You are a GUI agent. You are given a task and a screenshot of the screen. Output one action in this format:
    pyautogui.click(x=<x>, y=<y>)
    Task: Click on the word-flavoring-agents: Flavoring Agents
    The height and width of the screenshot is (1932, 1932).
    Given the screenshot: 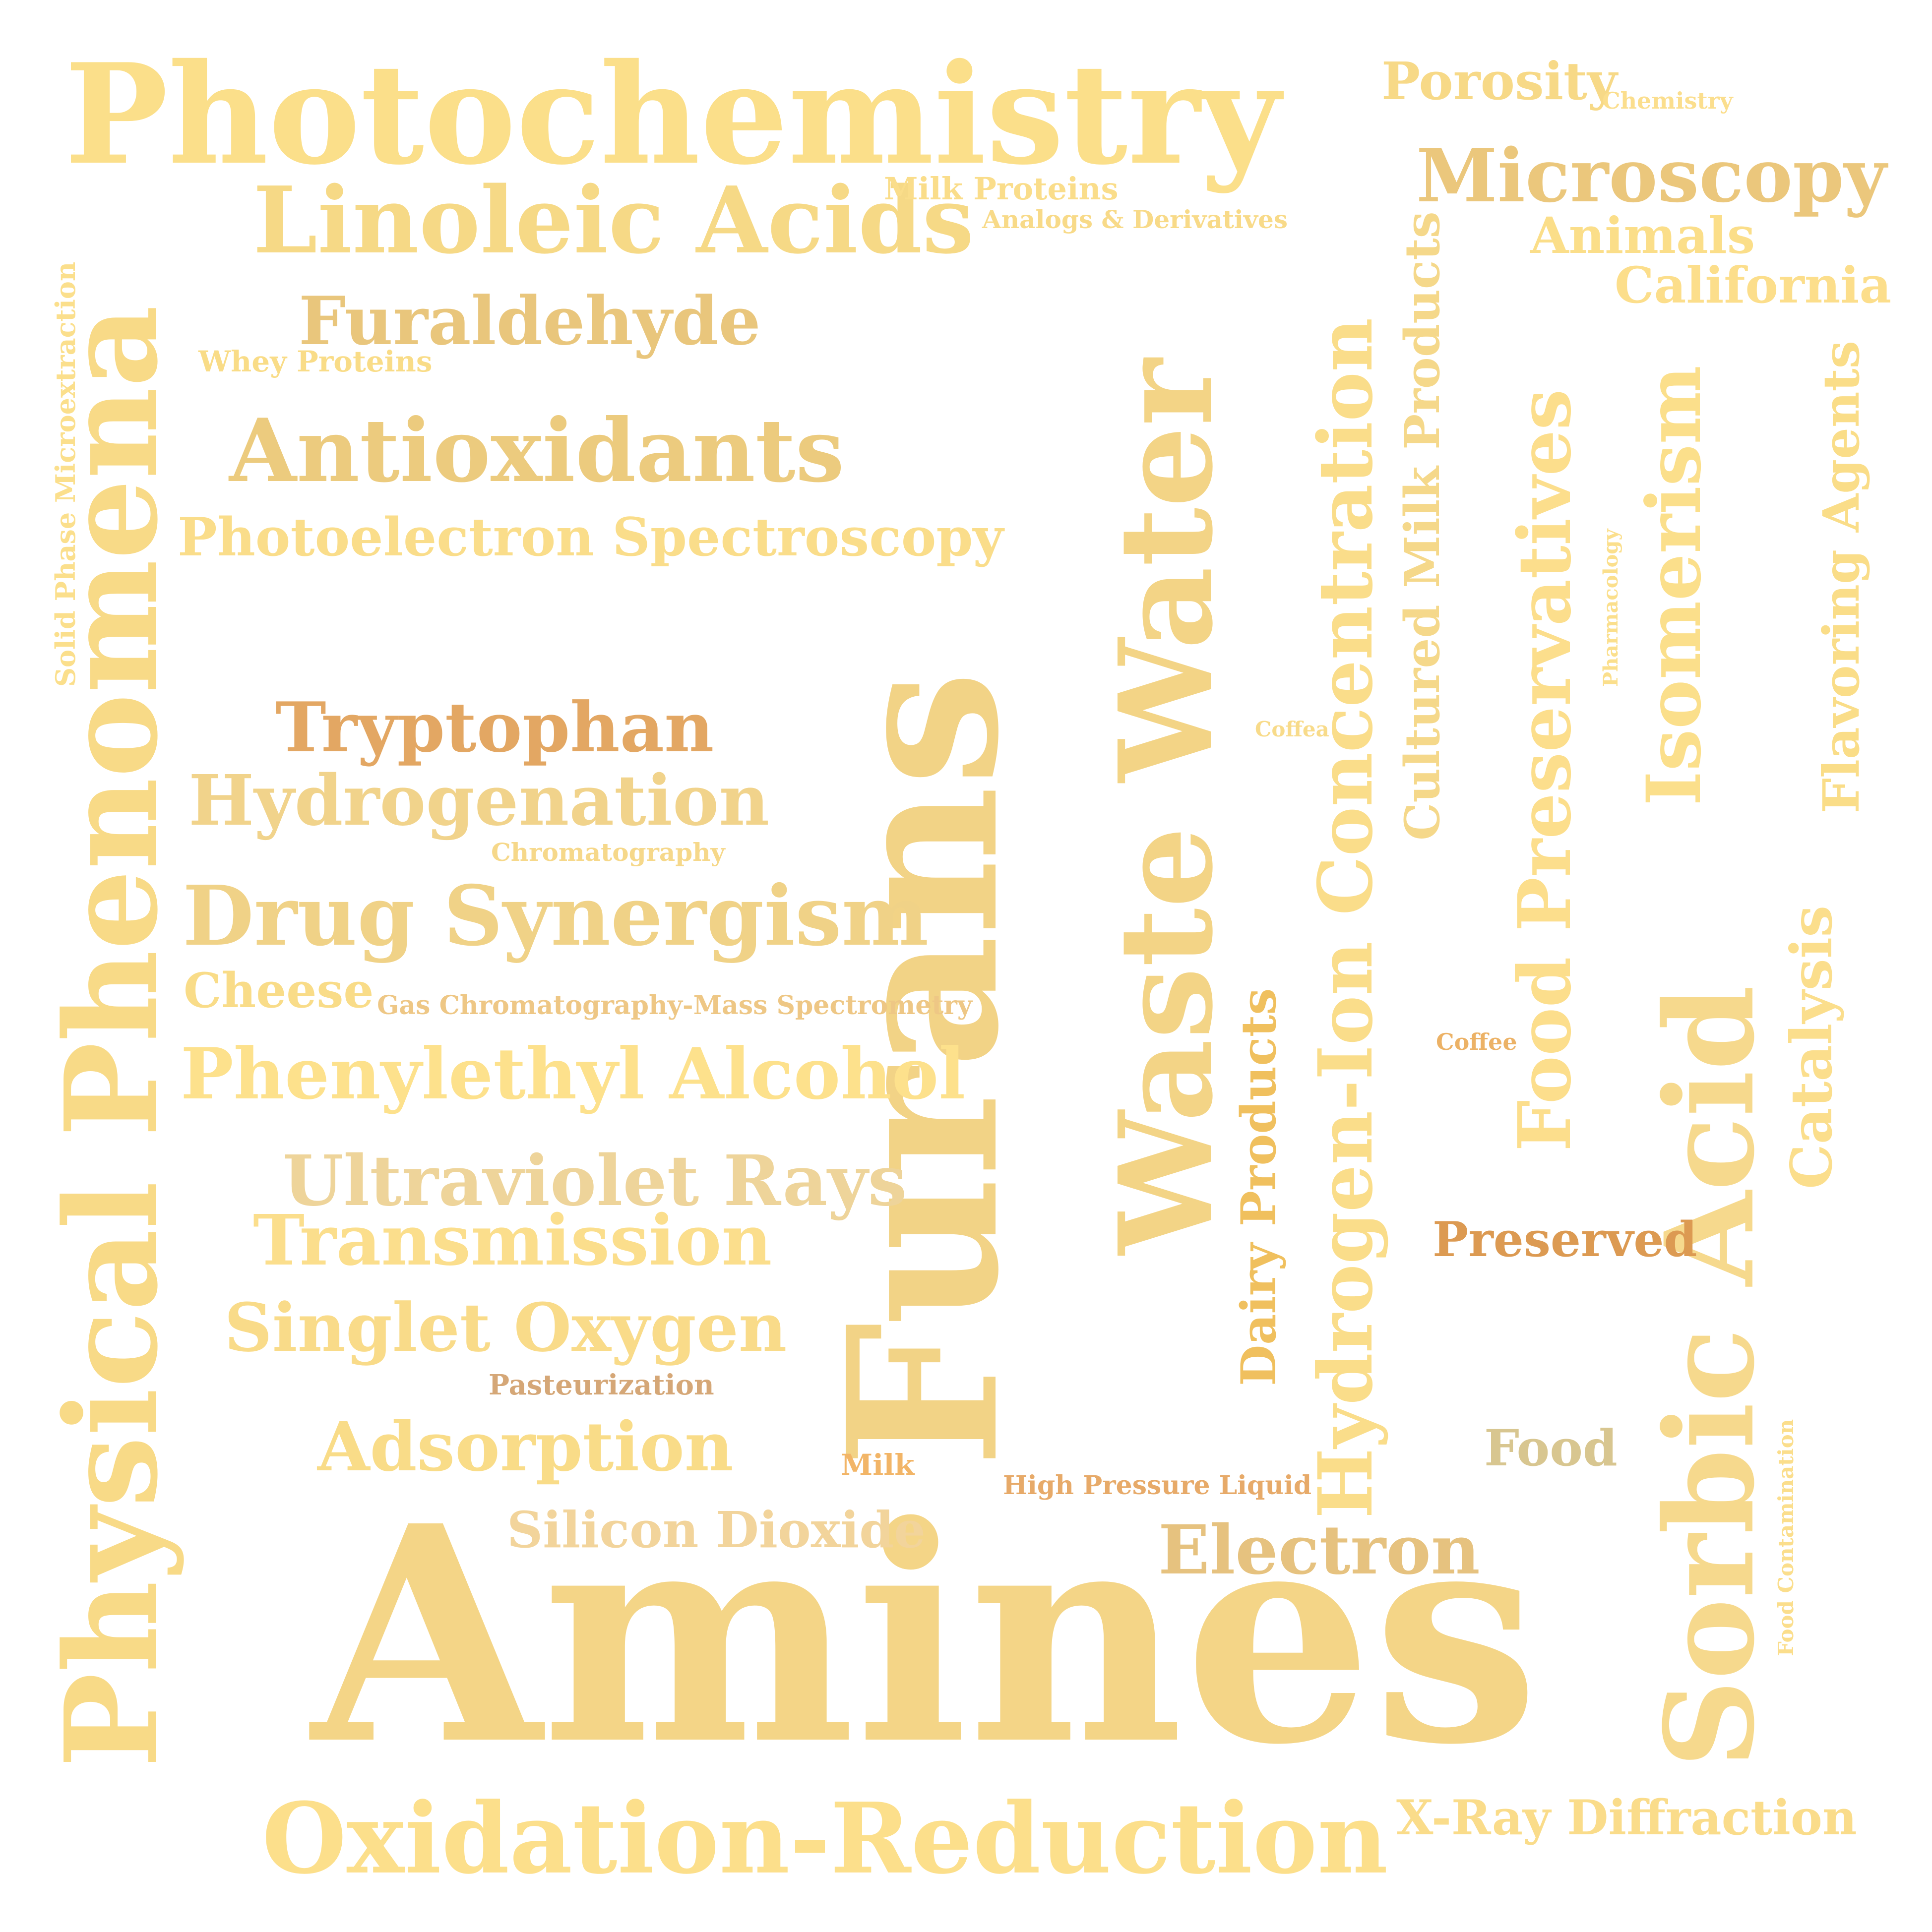 What is the action you would take?
    pyautogui.click(x=1841, y=576)
    